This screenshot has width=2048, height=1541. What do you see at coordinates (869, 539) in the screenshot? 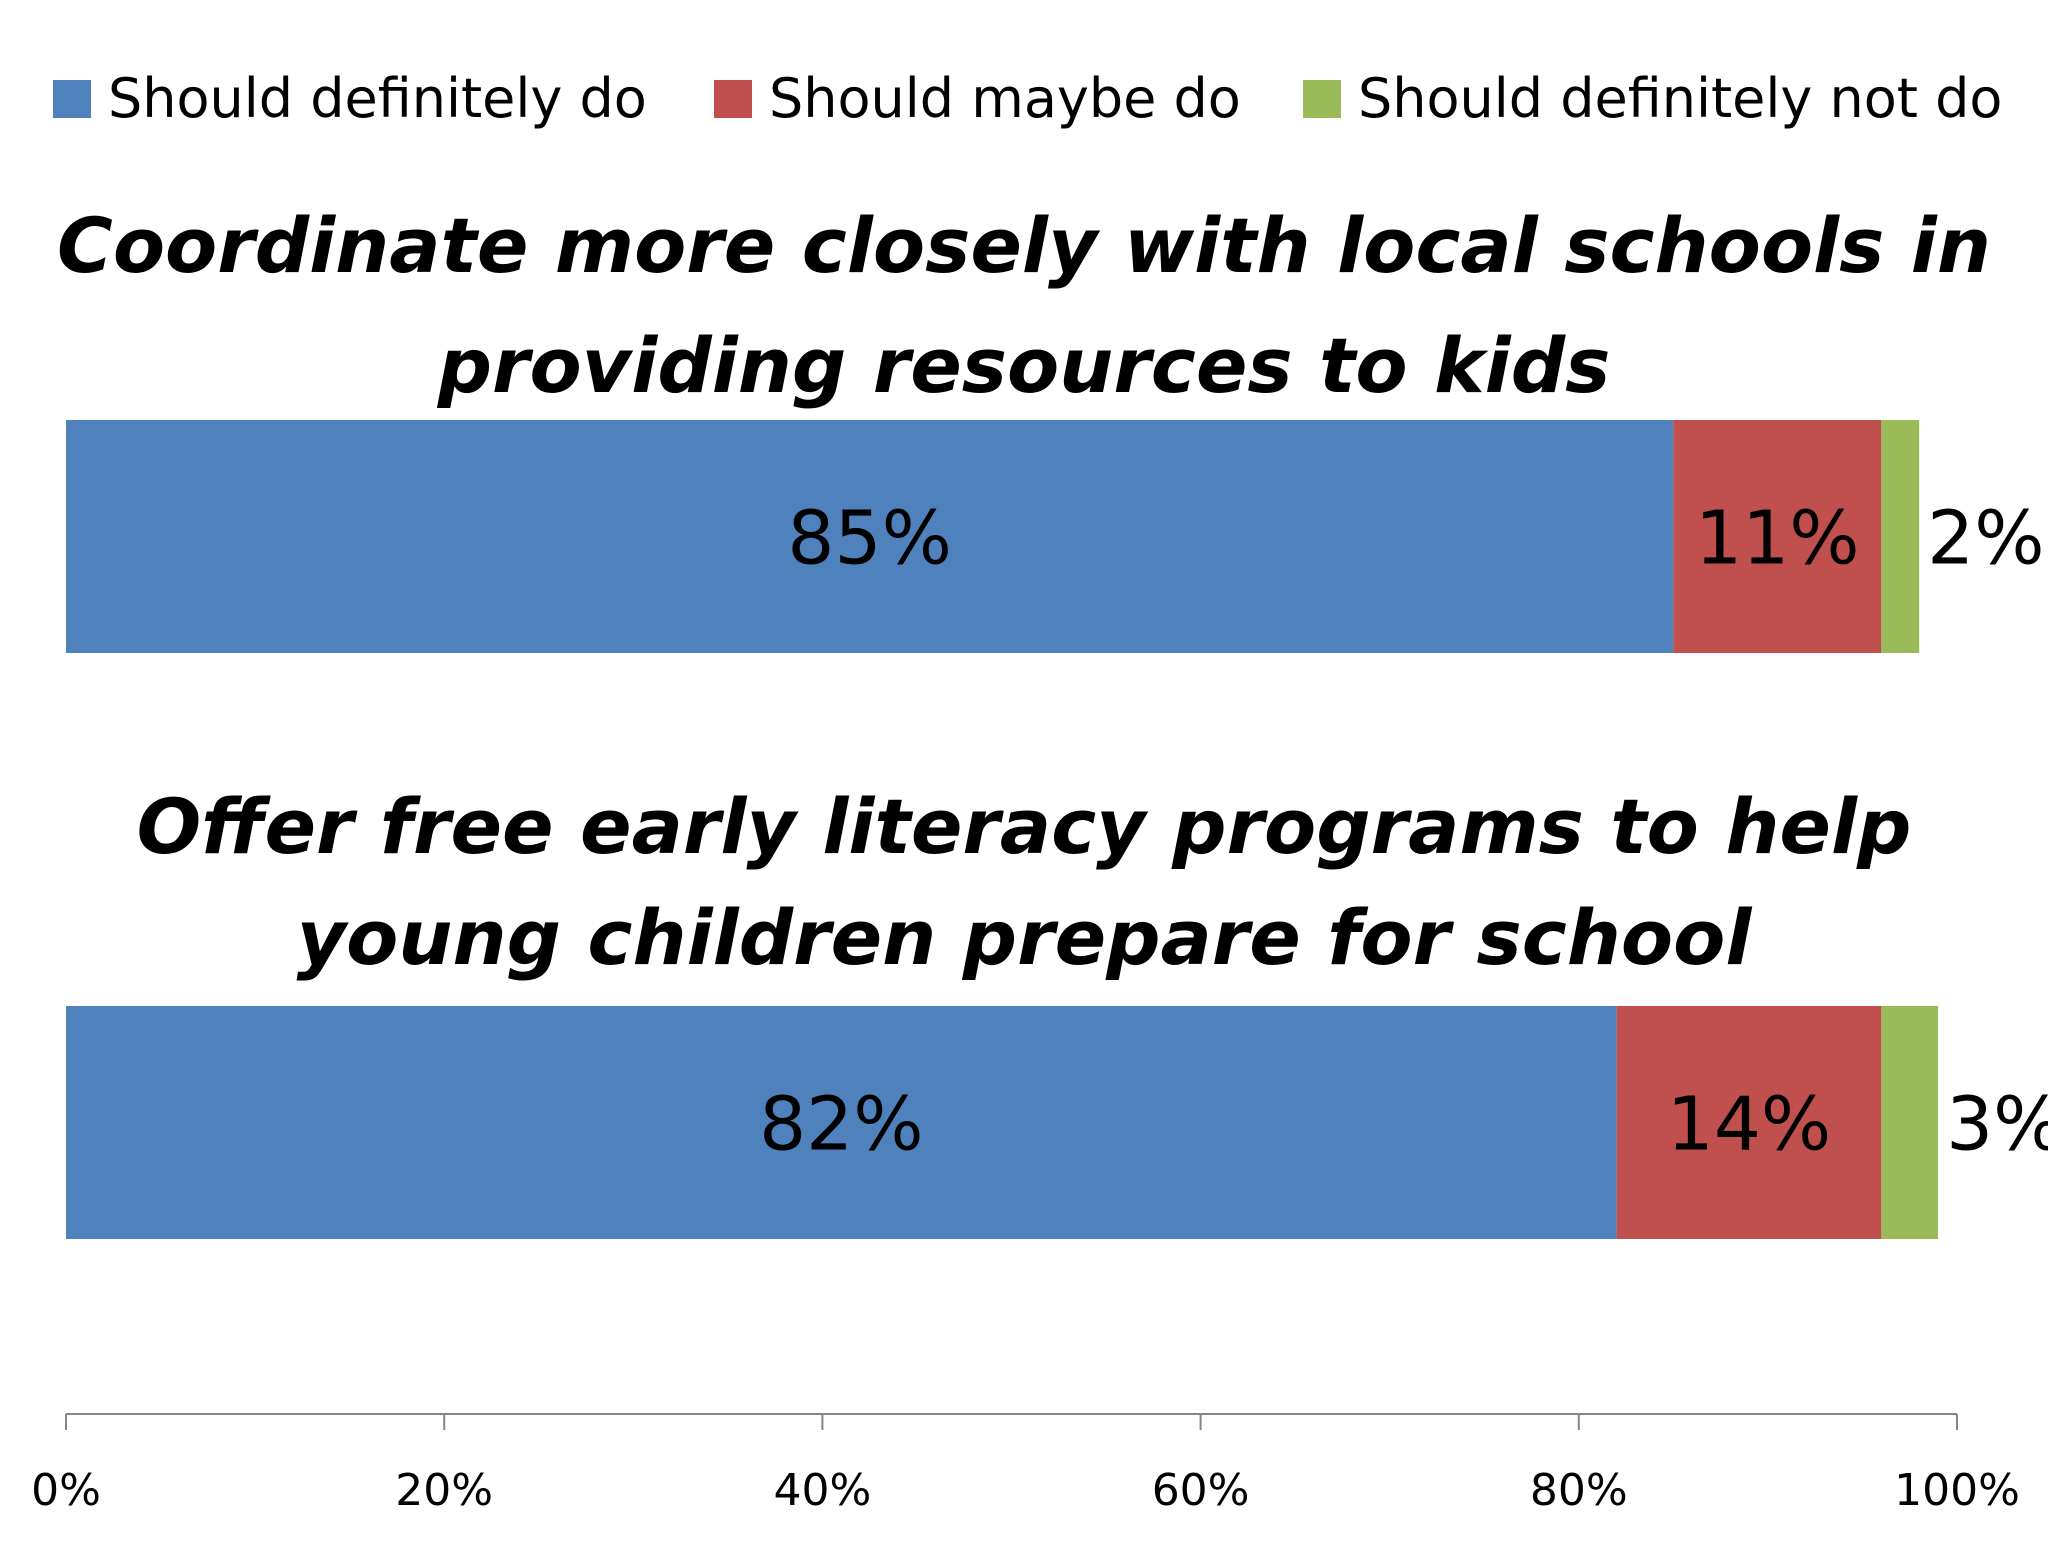
I see `bar-value-label: 85%` at bounding box center [869, 539].